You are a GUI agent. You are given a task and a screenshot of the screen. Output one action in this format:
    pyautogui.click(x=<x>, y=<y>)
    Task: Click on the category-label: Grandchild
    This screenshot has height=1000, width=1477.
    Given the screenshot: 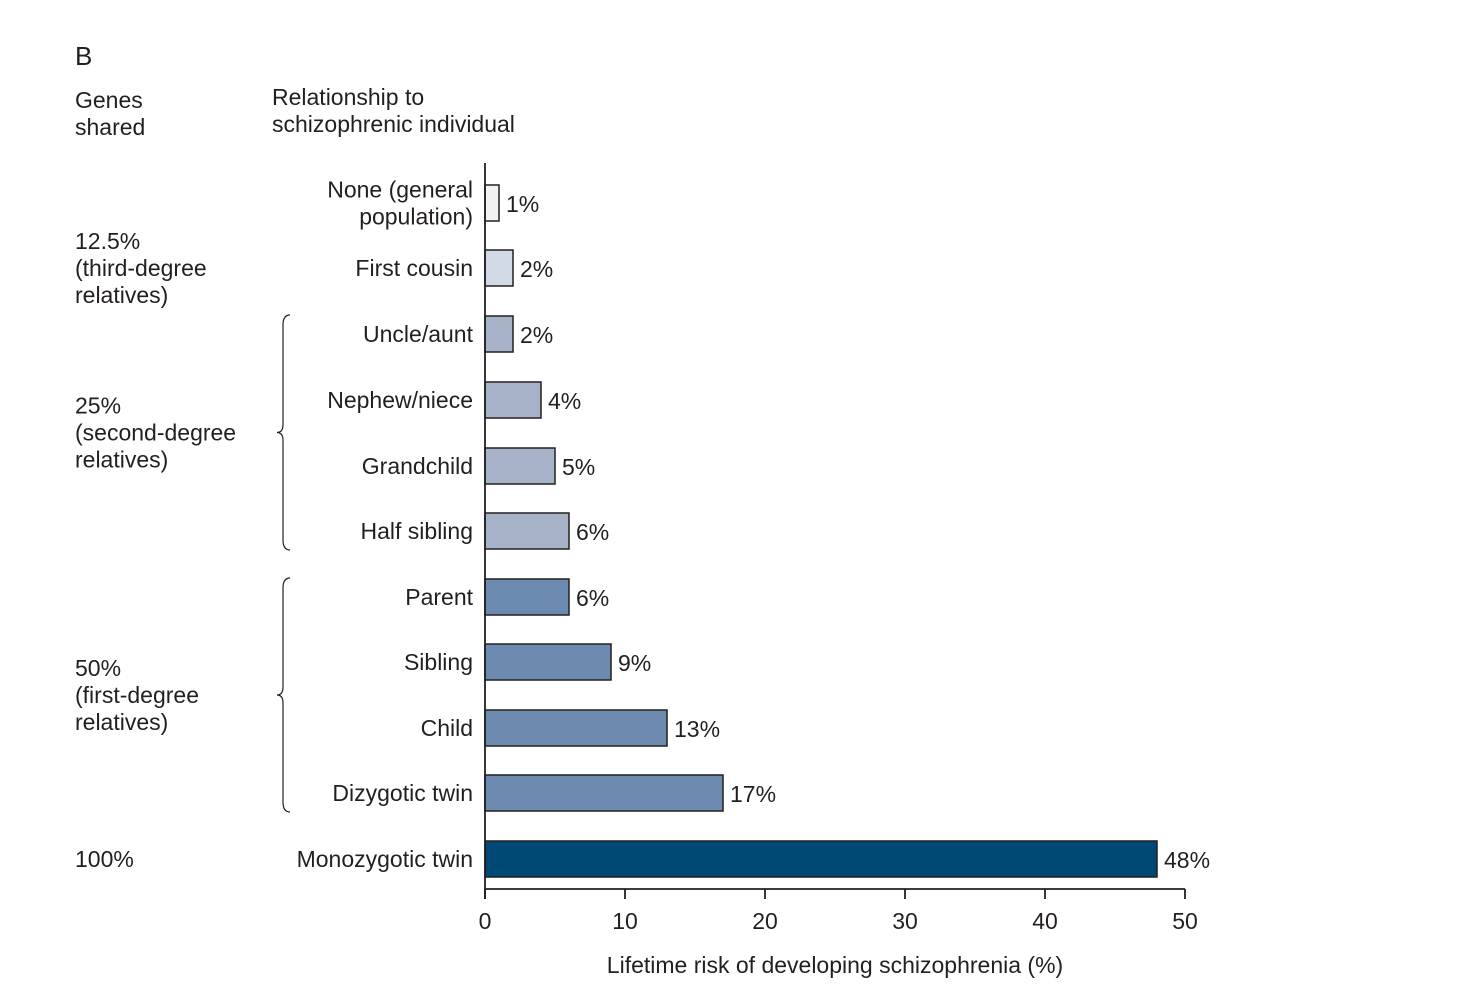 What is the action you would take?
    pyautogui.click(x=417, y=466)
    